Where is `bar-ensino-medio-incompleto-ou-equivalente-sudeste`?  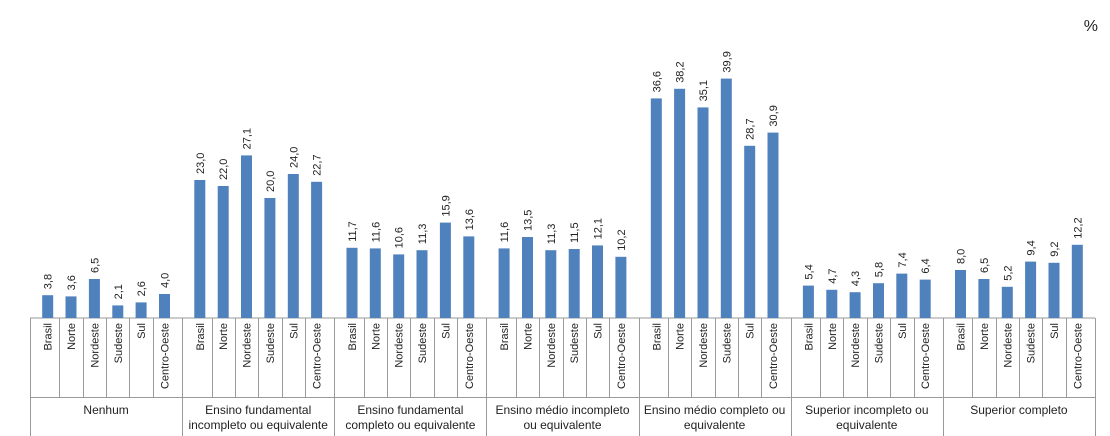
bar-ensino-medio-incompleto-ou-equivalente-sudeste is located at coordinates (574, 283).